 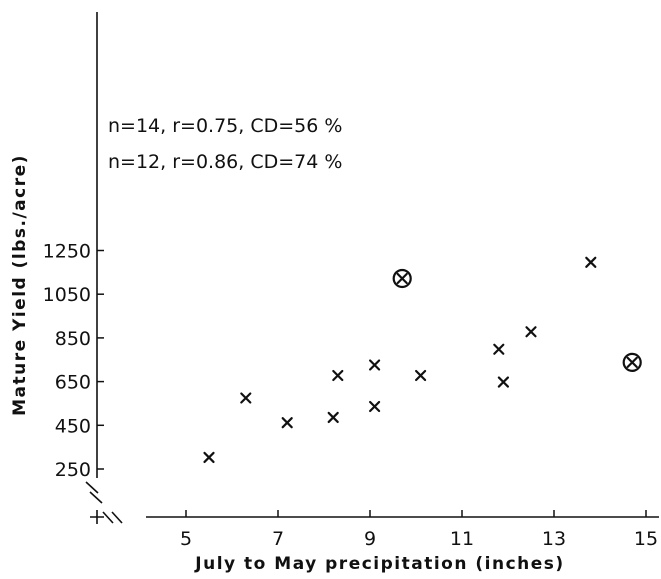 I want to click on x-tick-label: 15, so click(x=646, y=539).